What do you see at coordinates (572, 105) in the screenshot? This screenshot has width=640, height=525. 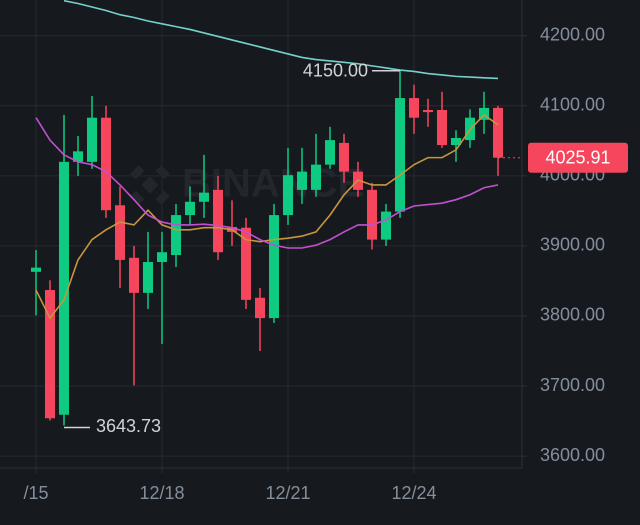 I see `y-tick-label: 4100.00` at bounding box center [572, 105].